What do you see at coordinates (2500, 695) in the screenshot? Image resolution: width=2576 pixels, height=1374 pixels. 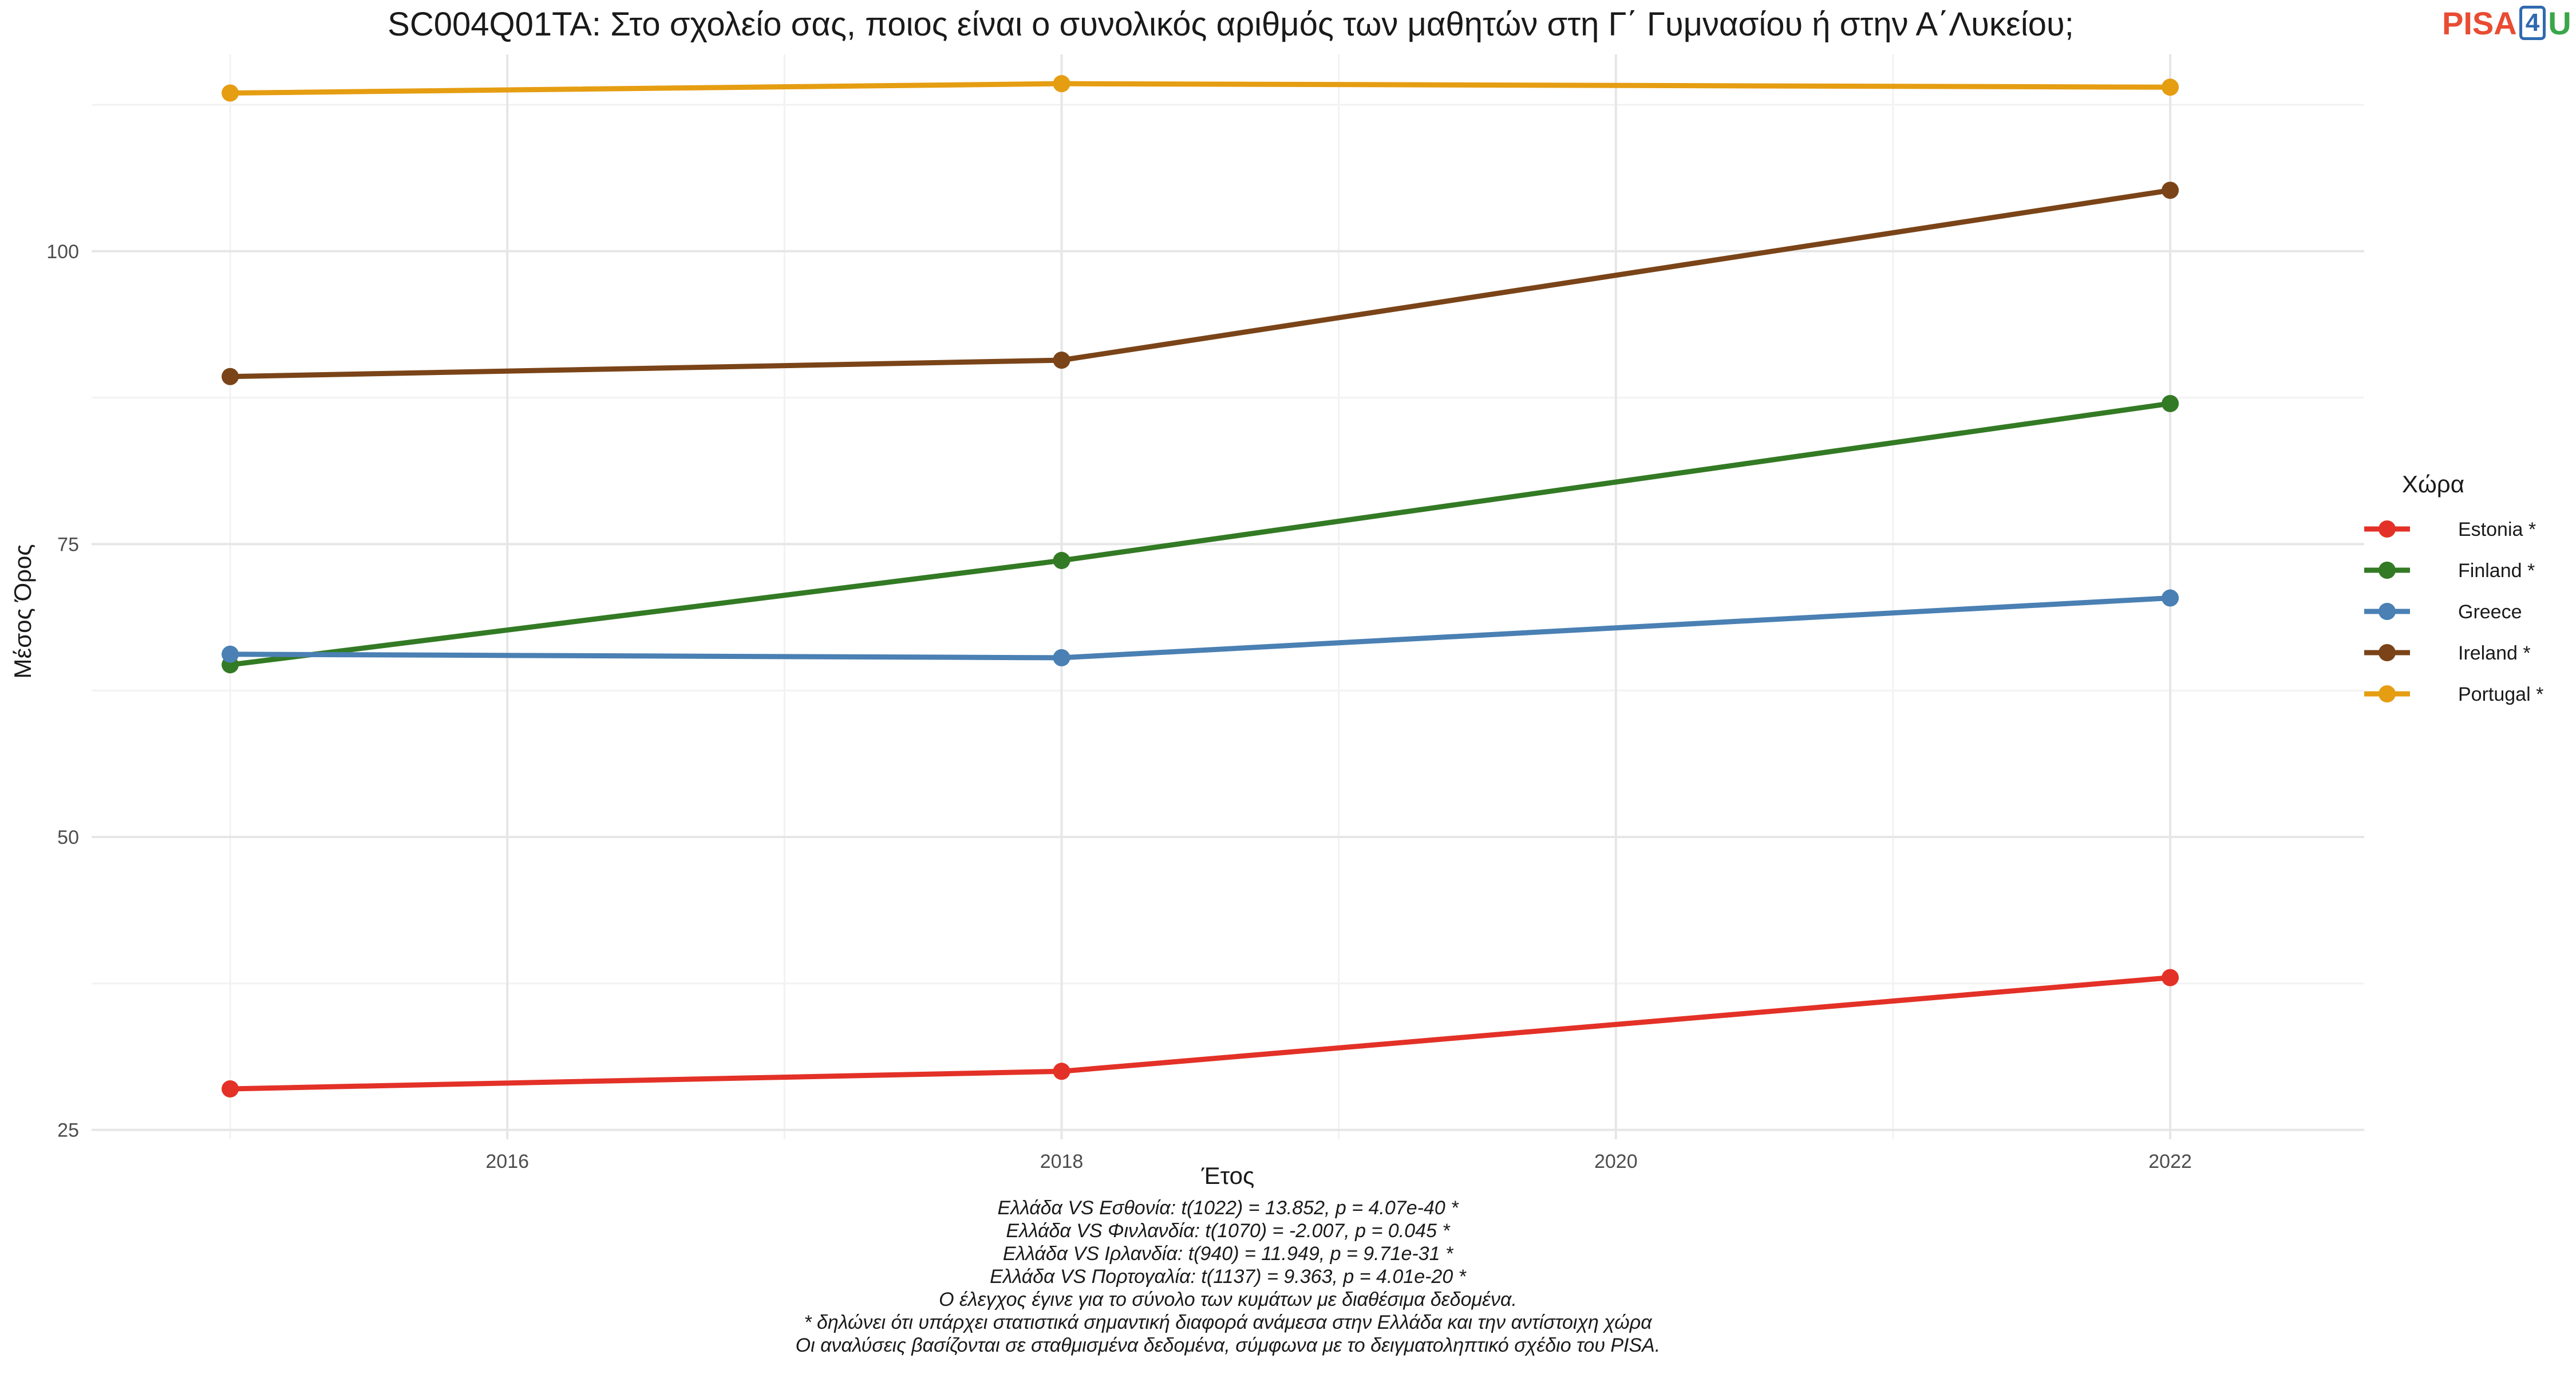 I see `legend-label: Portugal *` at bounding box center [2500, 695].